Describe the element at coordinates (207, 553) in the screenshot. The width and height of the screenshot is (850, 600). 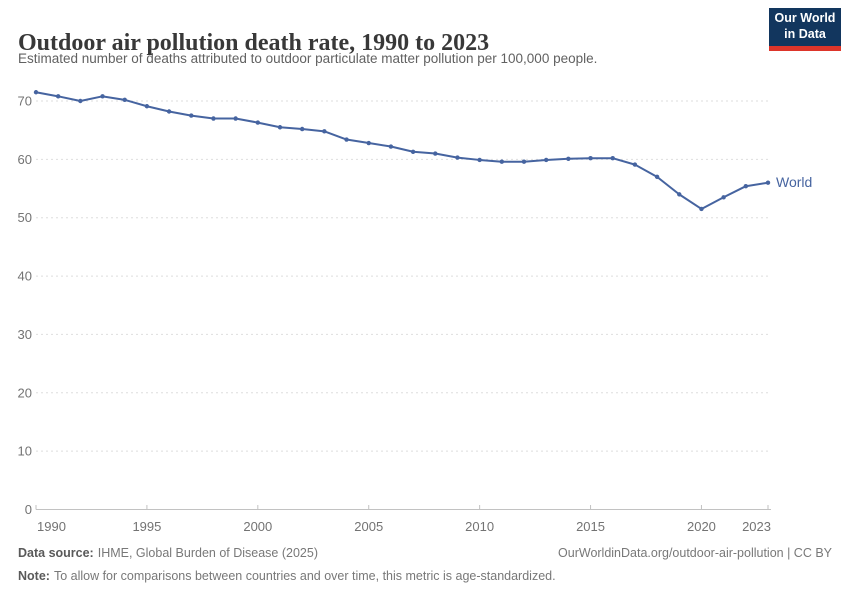
I see `data-source-value: IHME, Global Burden of Disease (2025)` at that location.